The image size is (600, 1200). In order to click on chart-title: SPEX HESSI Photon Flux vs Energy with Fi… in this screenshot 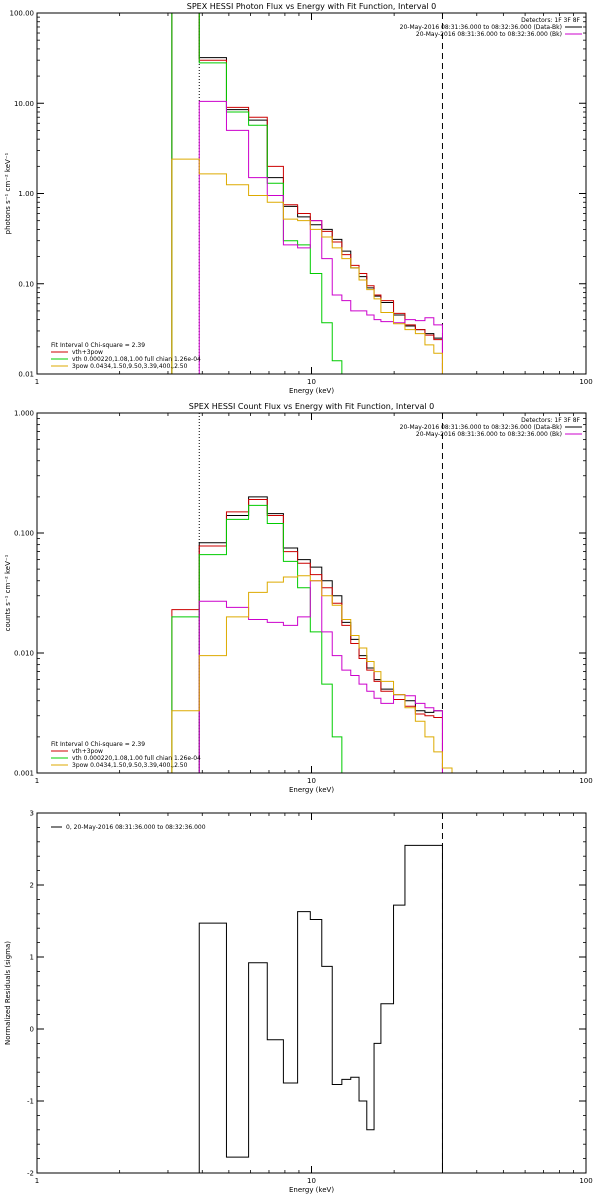, I will do `click(312, 6)`.